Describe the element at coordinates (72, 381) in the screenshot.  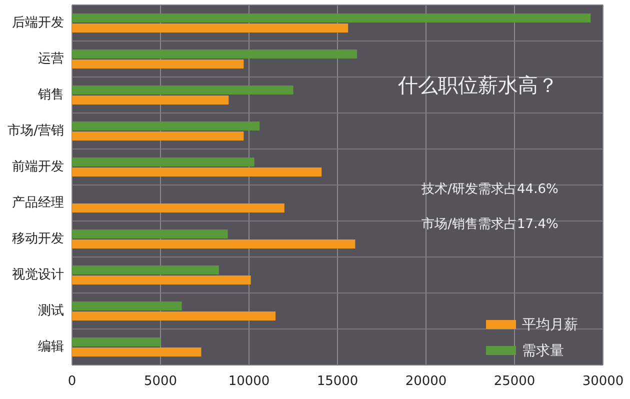
I see `x-tick-label: 0` at that location.